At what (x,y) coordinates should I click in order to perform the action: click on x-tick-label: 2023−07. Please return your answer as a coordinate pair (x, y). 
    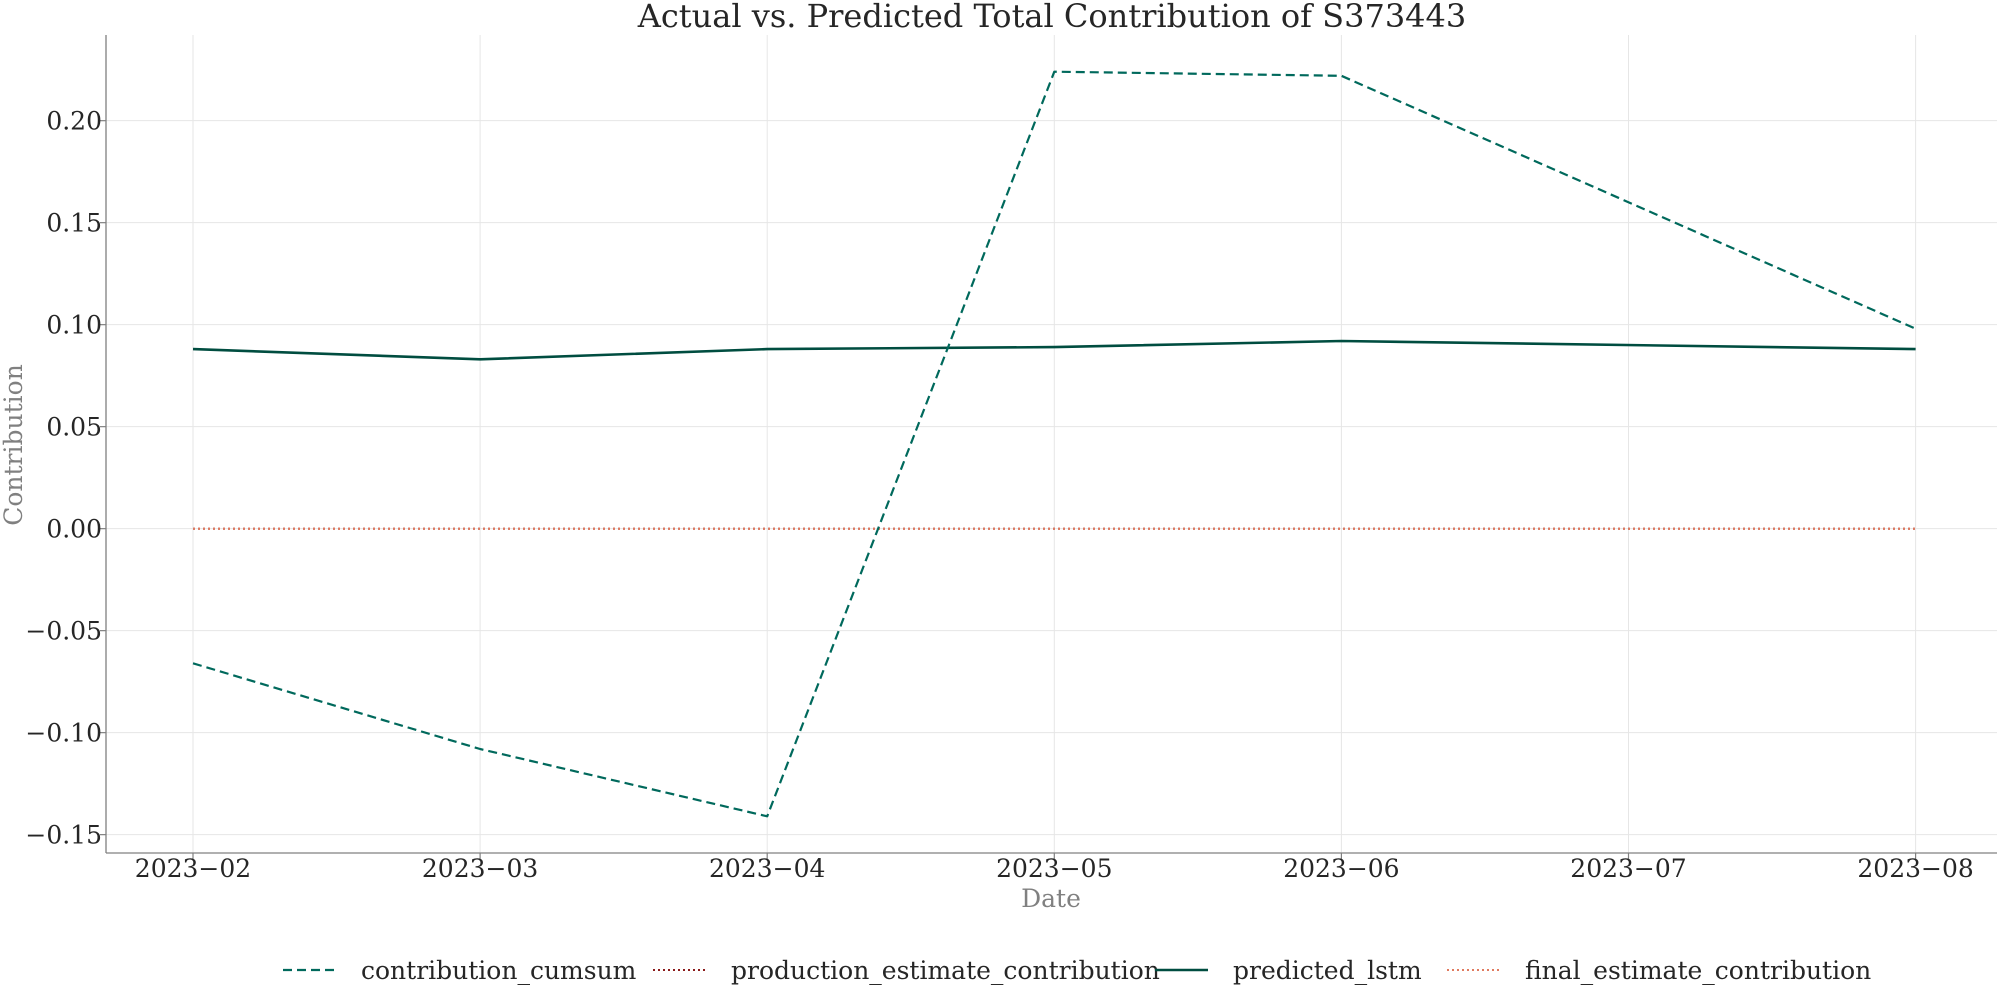
    Looking at the image, I should click on (1628, 868).